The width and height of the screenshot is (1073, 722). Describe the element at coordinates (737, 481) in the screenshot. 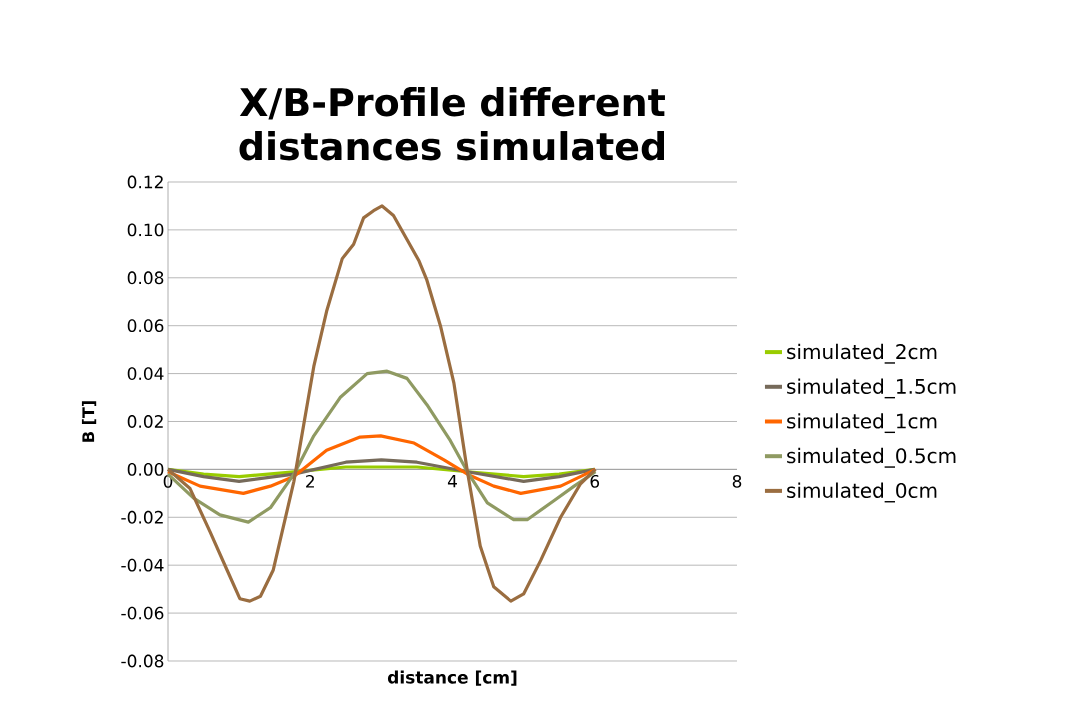

I see `x-tick-label: 8` at that location.